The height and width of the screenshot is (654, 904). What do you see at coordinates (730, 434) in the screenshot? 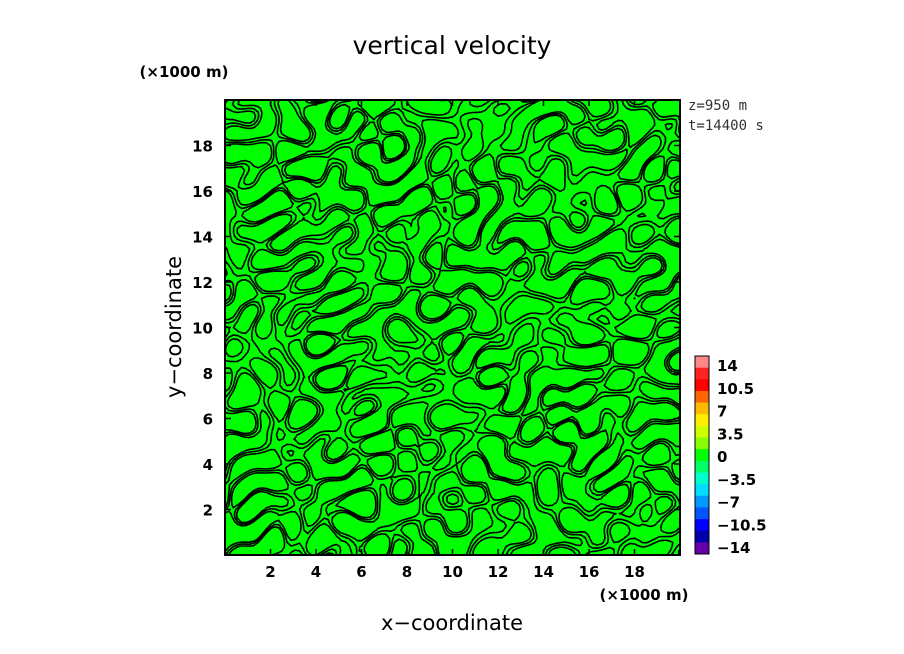
I see `colorbar-label: 3.5` at bounding box center [730, 434].